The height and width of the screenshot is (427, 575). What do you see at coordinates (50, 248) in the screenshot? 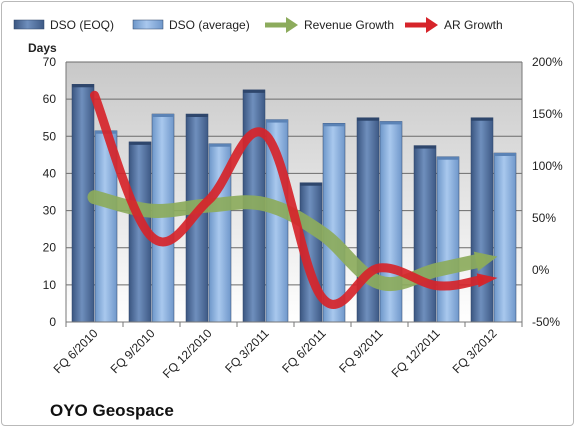
I see `y-tick-label: 20` at bounding box center [50, 248].